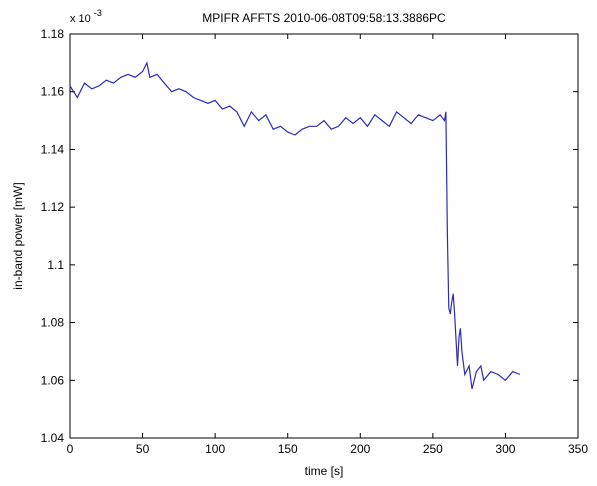 This screenshot has height=486, width=597. Describe the element at coordinates (324, 18) in the screenshot. I see `chart-title: MPIFR AFFTS 2010-06-08T09:58:13.3886PC` at that location.